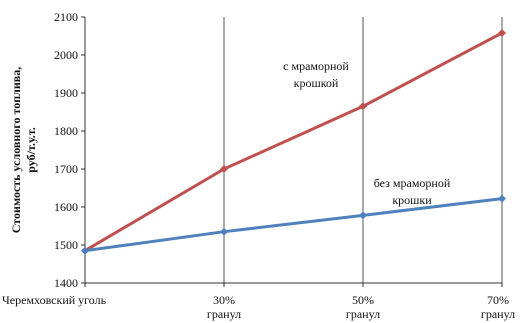 The image size is (524, 323). What do you see at coordinates (224, 314) in the screenshot?
I see `x-tick-sublabel-1: гранул` at bounding box center [224, 314].